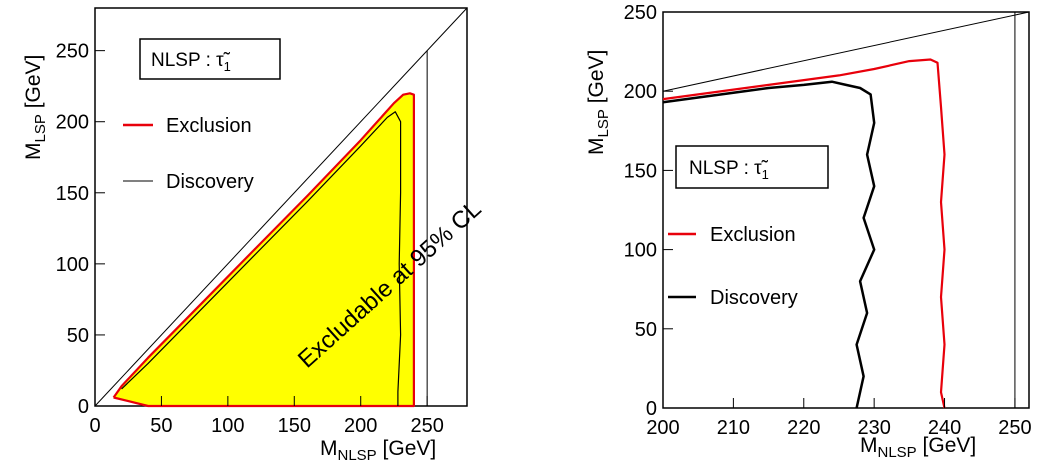  What do you see at coordinates (754, 298) in the screenshot?
I see `right-legend-discovery-label: Discovery` at bounding box center [754, 298].